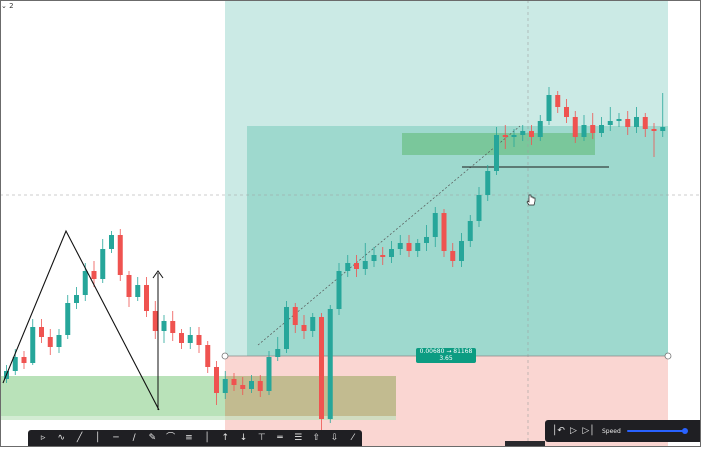 This screenshot has width=701, height=451. I want to click on arrow-down-tool-icon: ⇩, so click(334, 438).